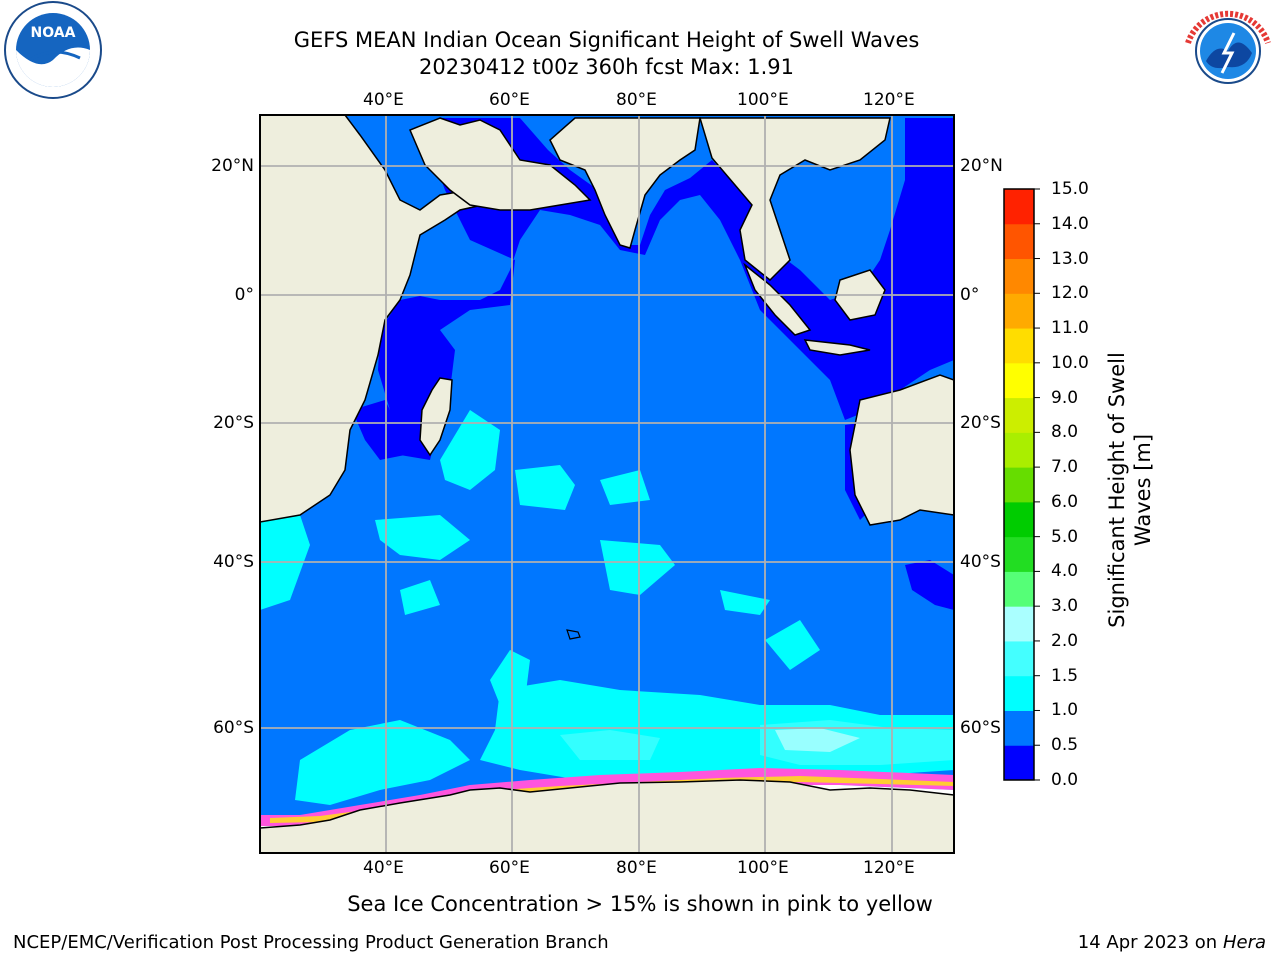 The image size is (1280, 960). I want to click on lat-tick-left-20n: 20°N, so click(232, 166).